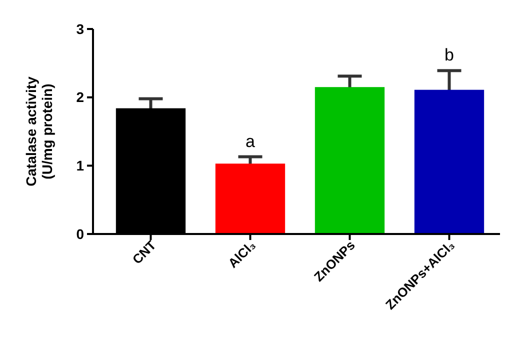 This screenshot has height=348, width=512. I want to click on y-tick-label: 2, so click(80, 97).